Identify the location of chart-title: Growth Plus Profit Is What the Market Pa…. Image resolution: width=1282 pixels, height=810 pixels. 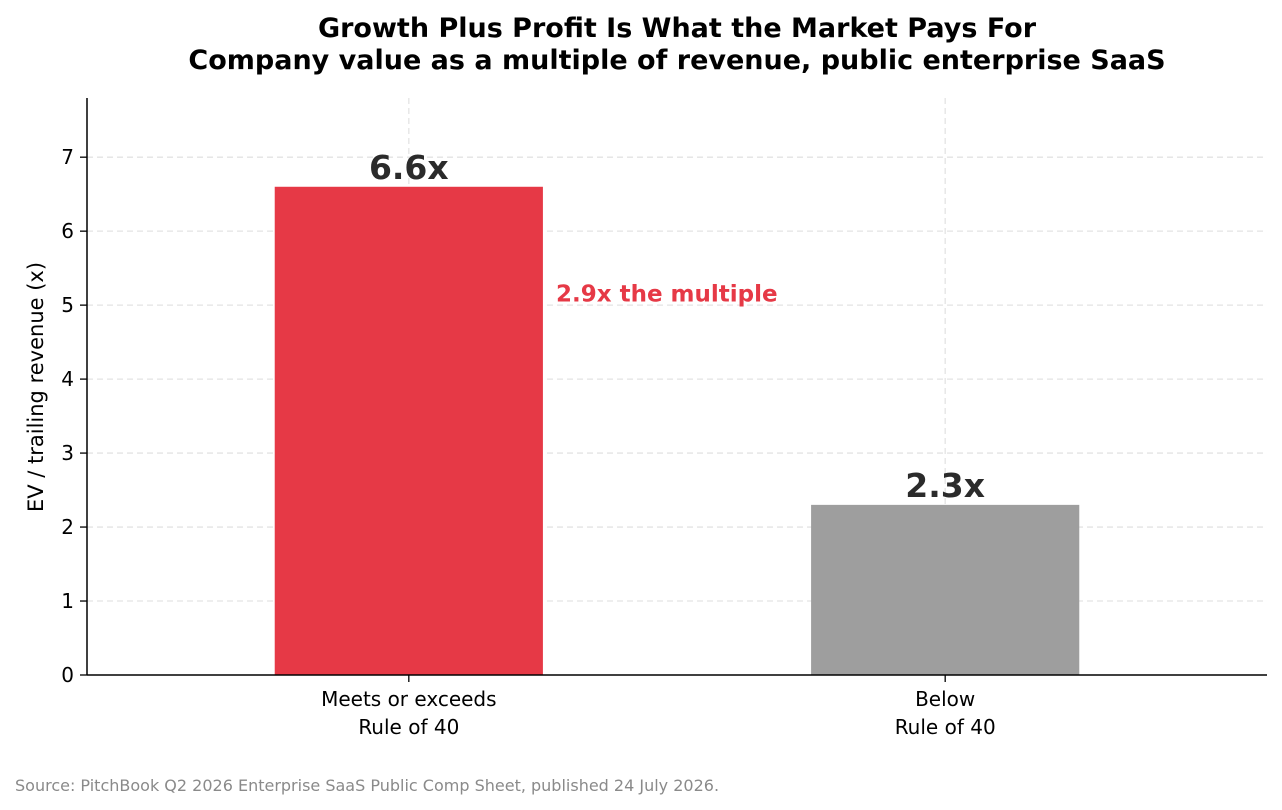
(677, 28).